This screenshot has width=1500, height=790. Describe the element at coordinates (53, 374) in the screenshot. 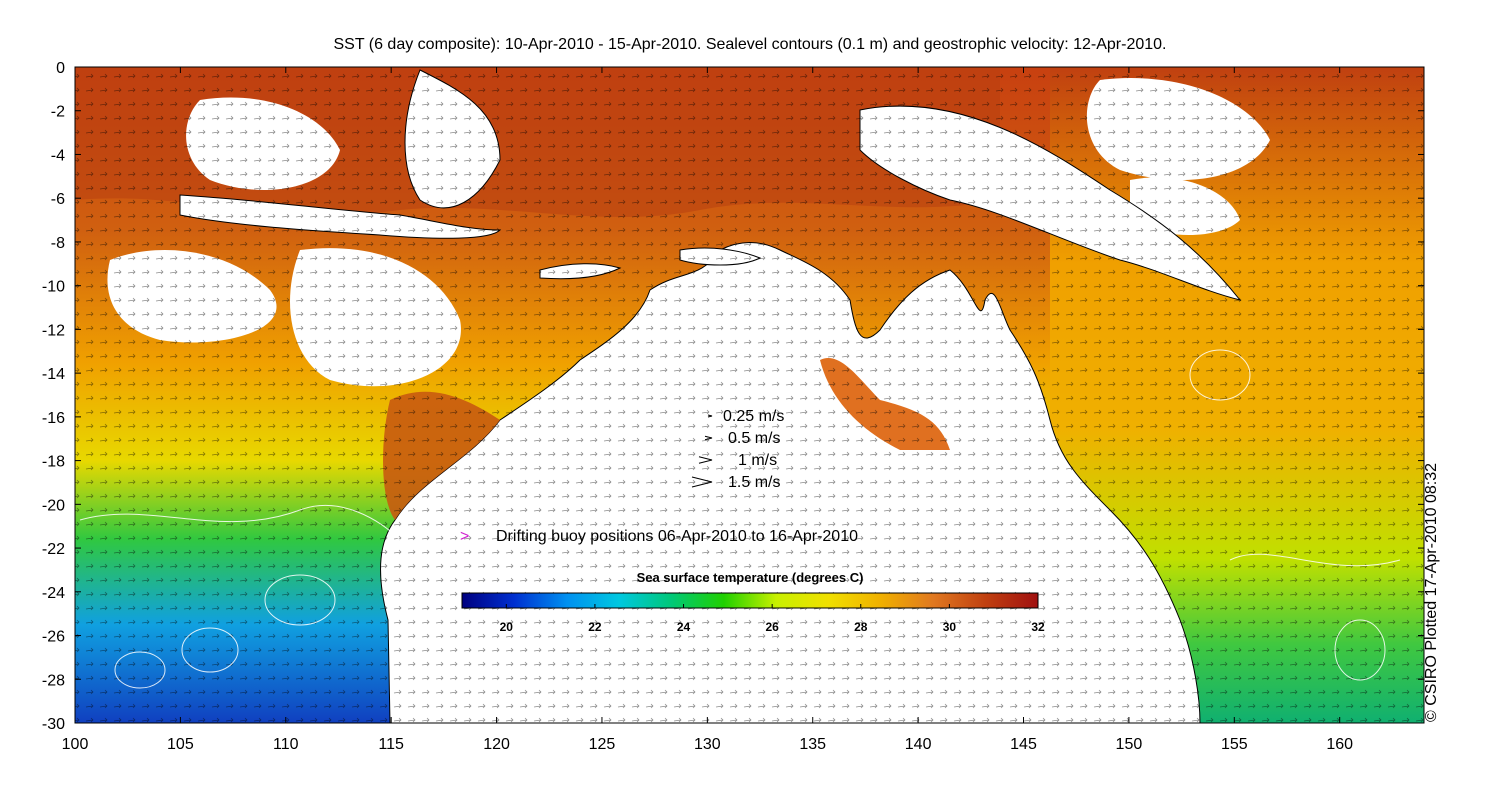

I see `y-tick-label: -14` at that location.